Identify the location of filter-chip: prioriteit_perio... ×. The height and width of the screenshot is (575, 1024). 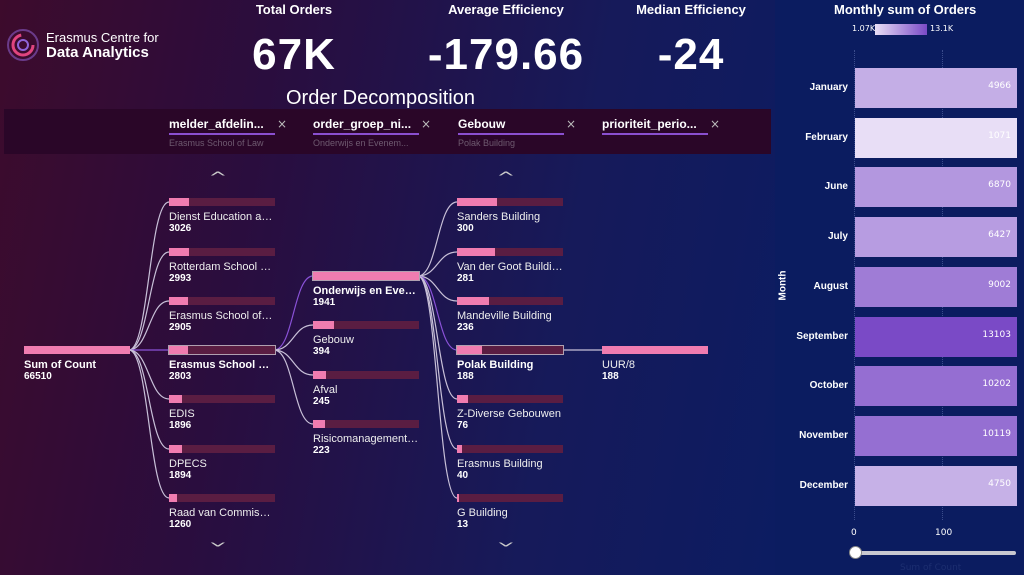
(661, 127).